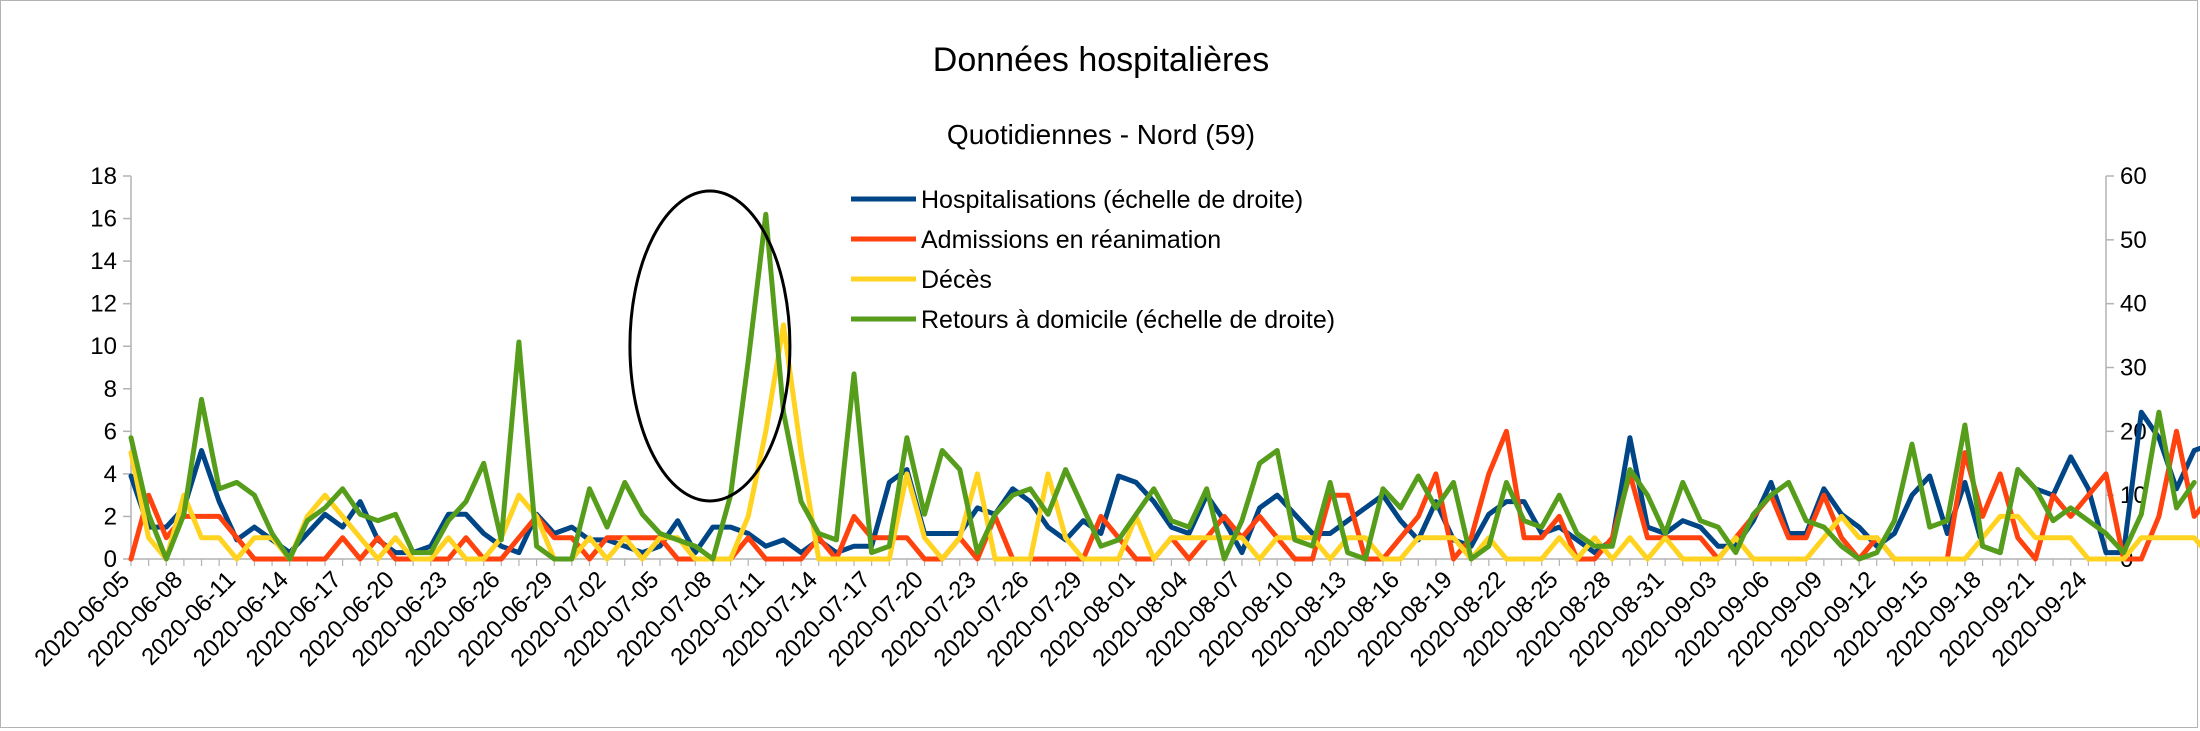 This screenshot has width=2200, height=731. What do you see at coordinates (110, 474) in the screenshot?
I see `y-left-tick-label: 4` at bounding box center [110, 474].